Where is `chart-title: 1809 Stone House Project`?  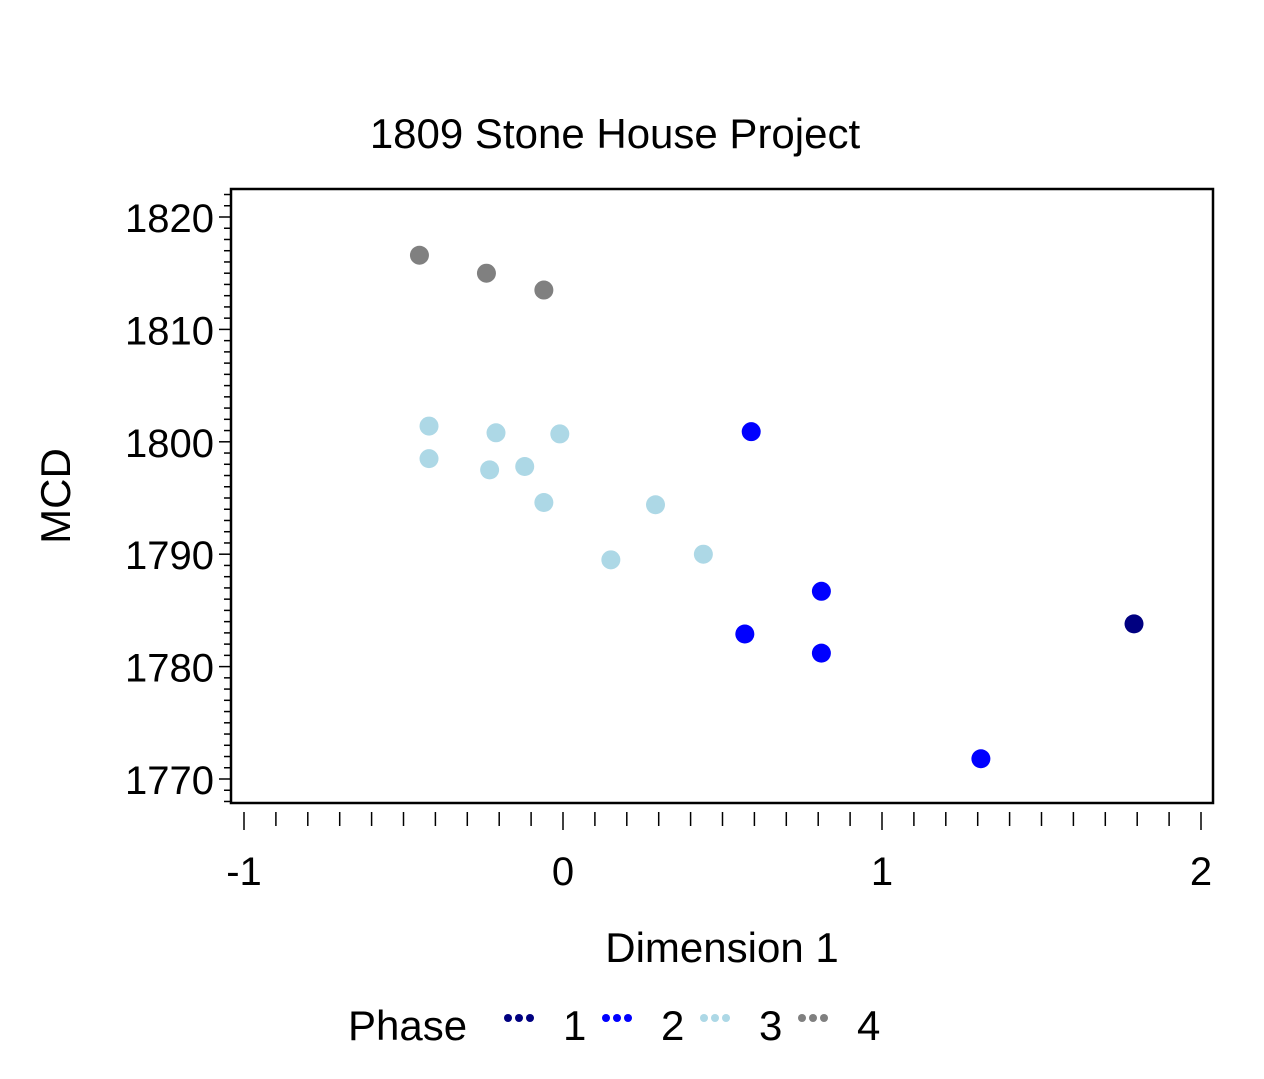 chart-title: 1809 Stone House Project is located at coordinates (615, 133).